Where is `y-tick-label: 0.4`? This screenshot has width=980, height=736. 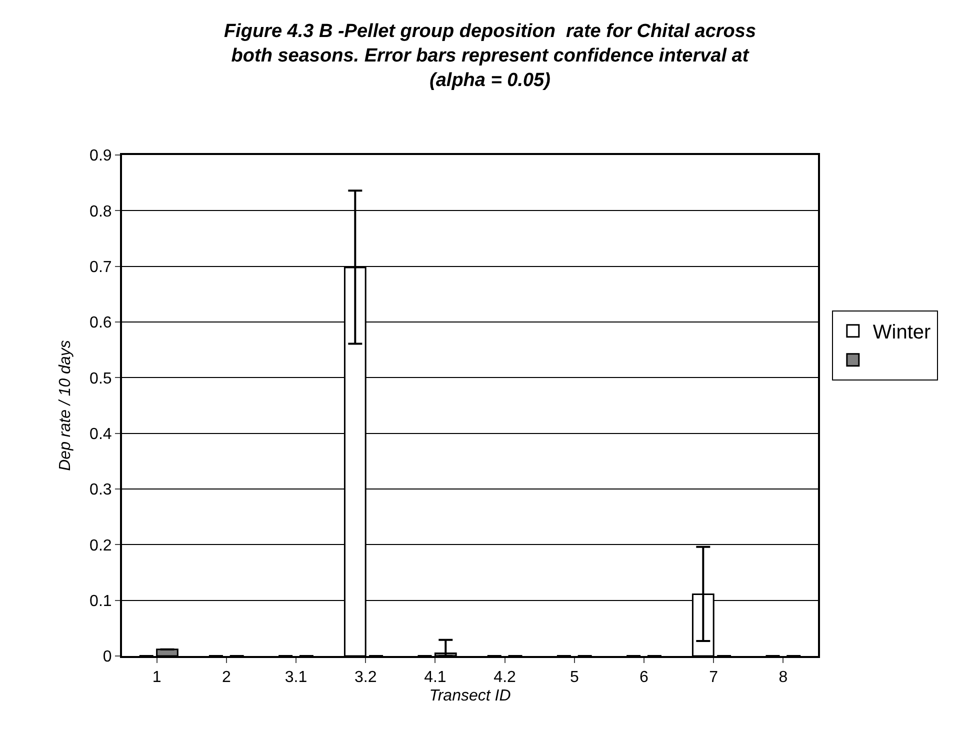 y-tick-label: 0.4 is located at coordinates (101, 434).